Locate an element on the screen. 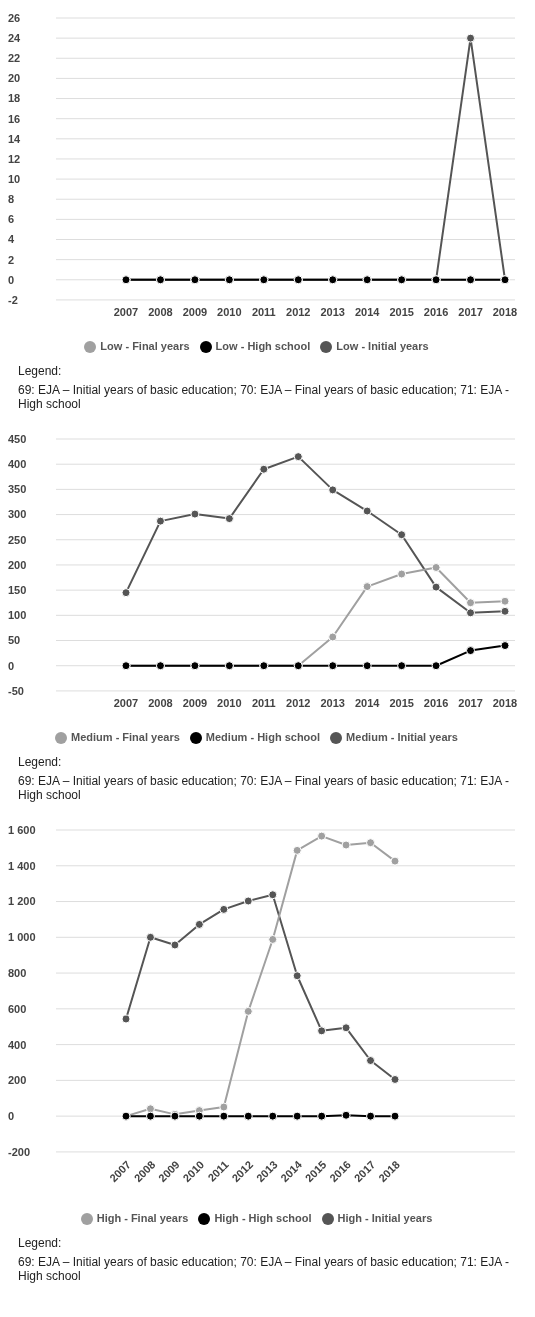 Image resolution: width=535 pixels, height=1317 pixels. legend-label: High - Initial years is located at coordinates (385, 1217).